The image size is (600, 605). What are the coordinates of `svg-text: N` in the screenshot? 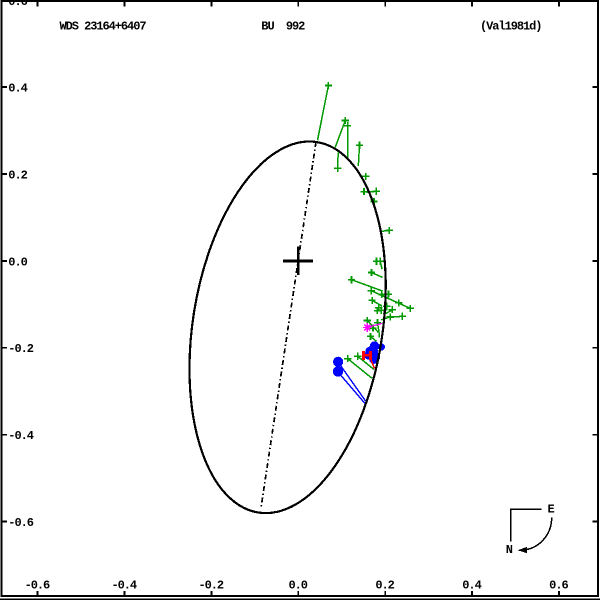 It's located at (509, 550).